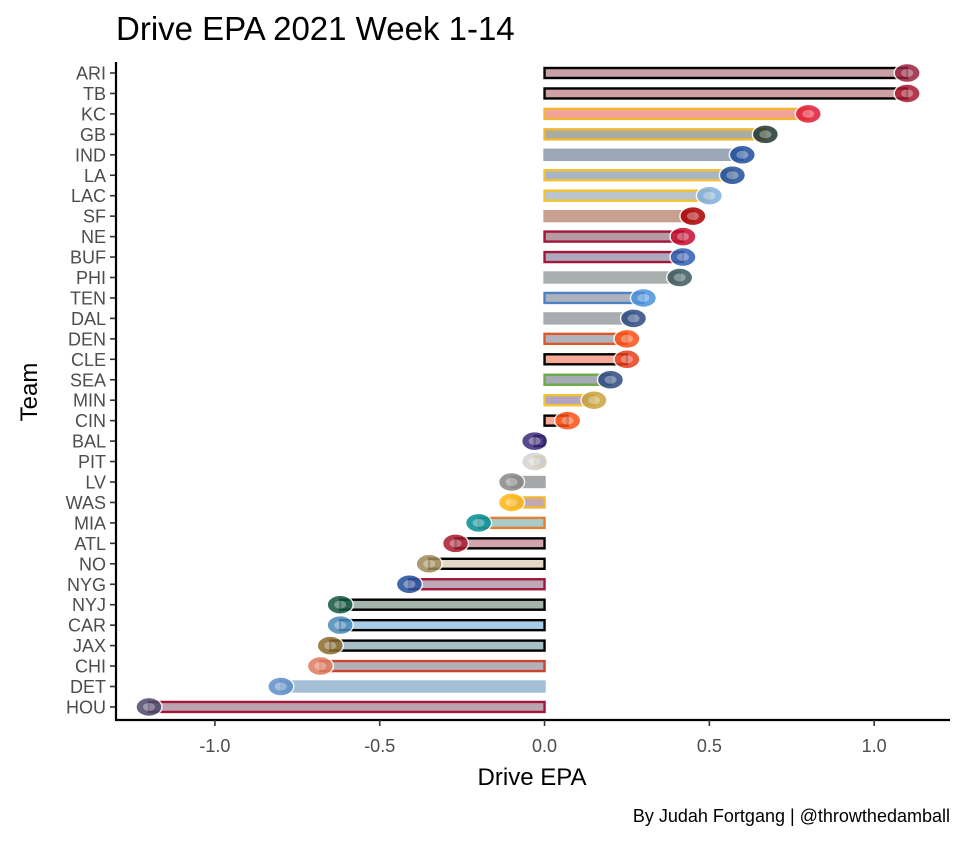 The height and width of the screenshot is (842, 966). What do you see at coordinates (874, 746) in the screenshot?
I see `x-tick-label: 1.0` at bounding box center [874, 746].